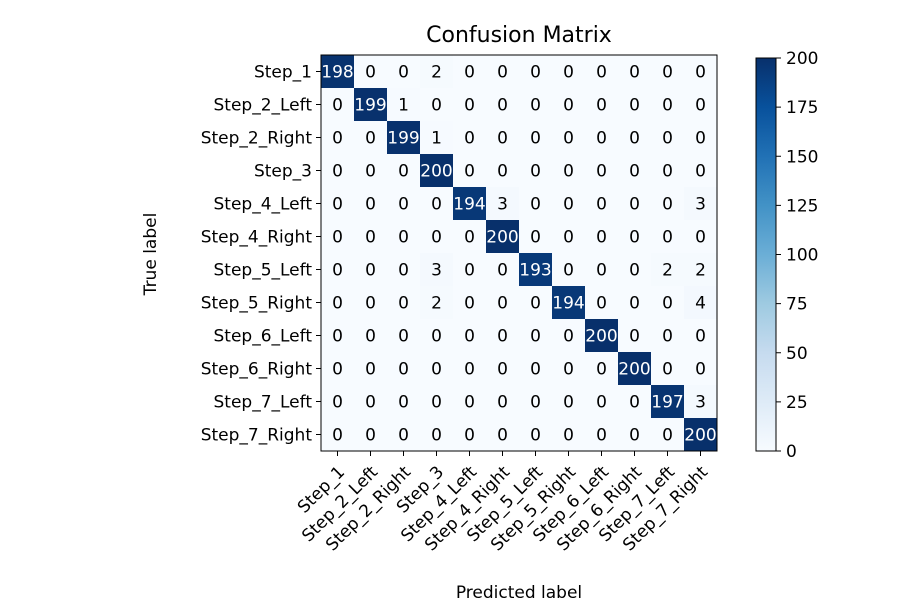  Describe the element at coordinates (766, 254) in the screenshot. I see `colorbar` at that location.